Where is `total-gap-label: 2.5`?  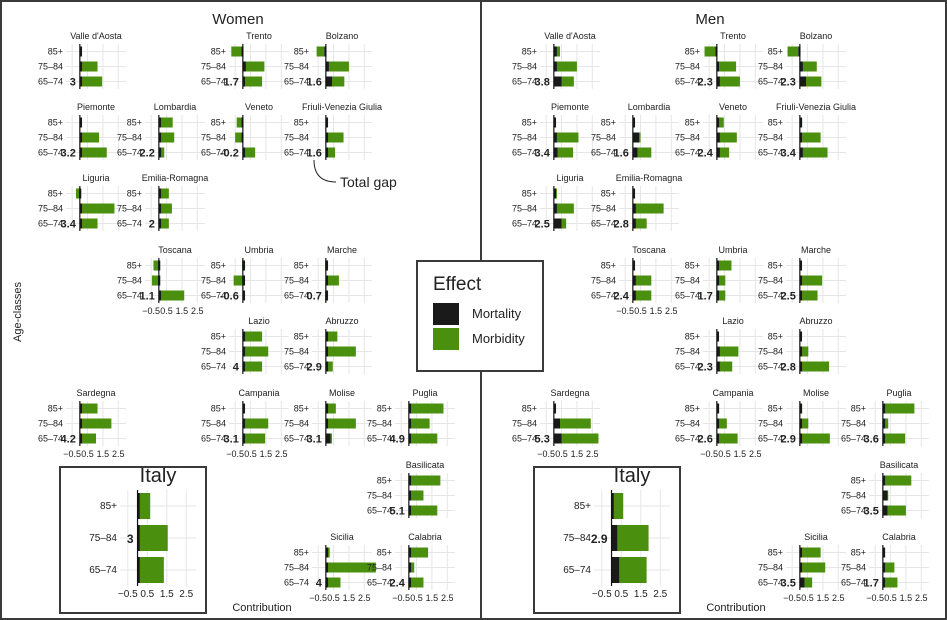 total-gap-label: 2.5 is located at coordinates (788, 297).